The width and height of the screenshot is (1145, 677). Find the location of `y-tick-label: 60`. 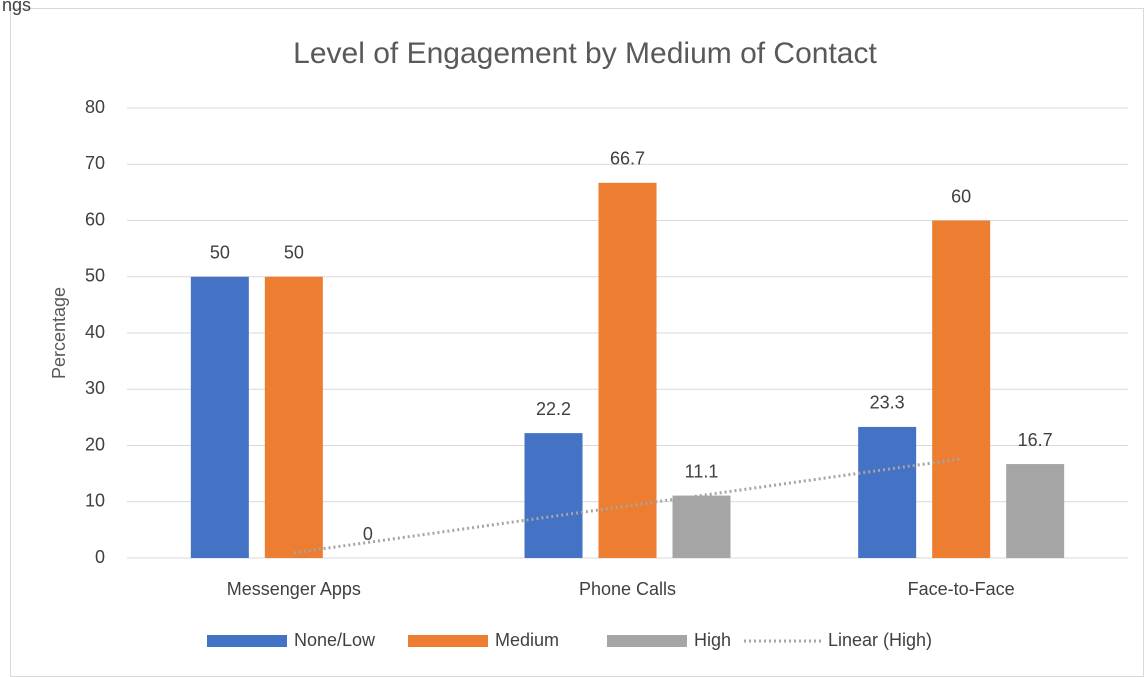

y-tick-label: 60 is located at coordinates (95, 219).